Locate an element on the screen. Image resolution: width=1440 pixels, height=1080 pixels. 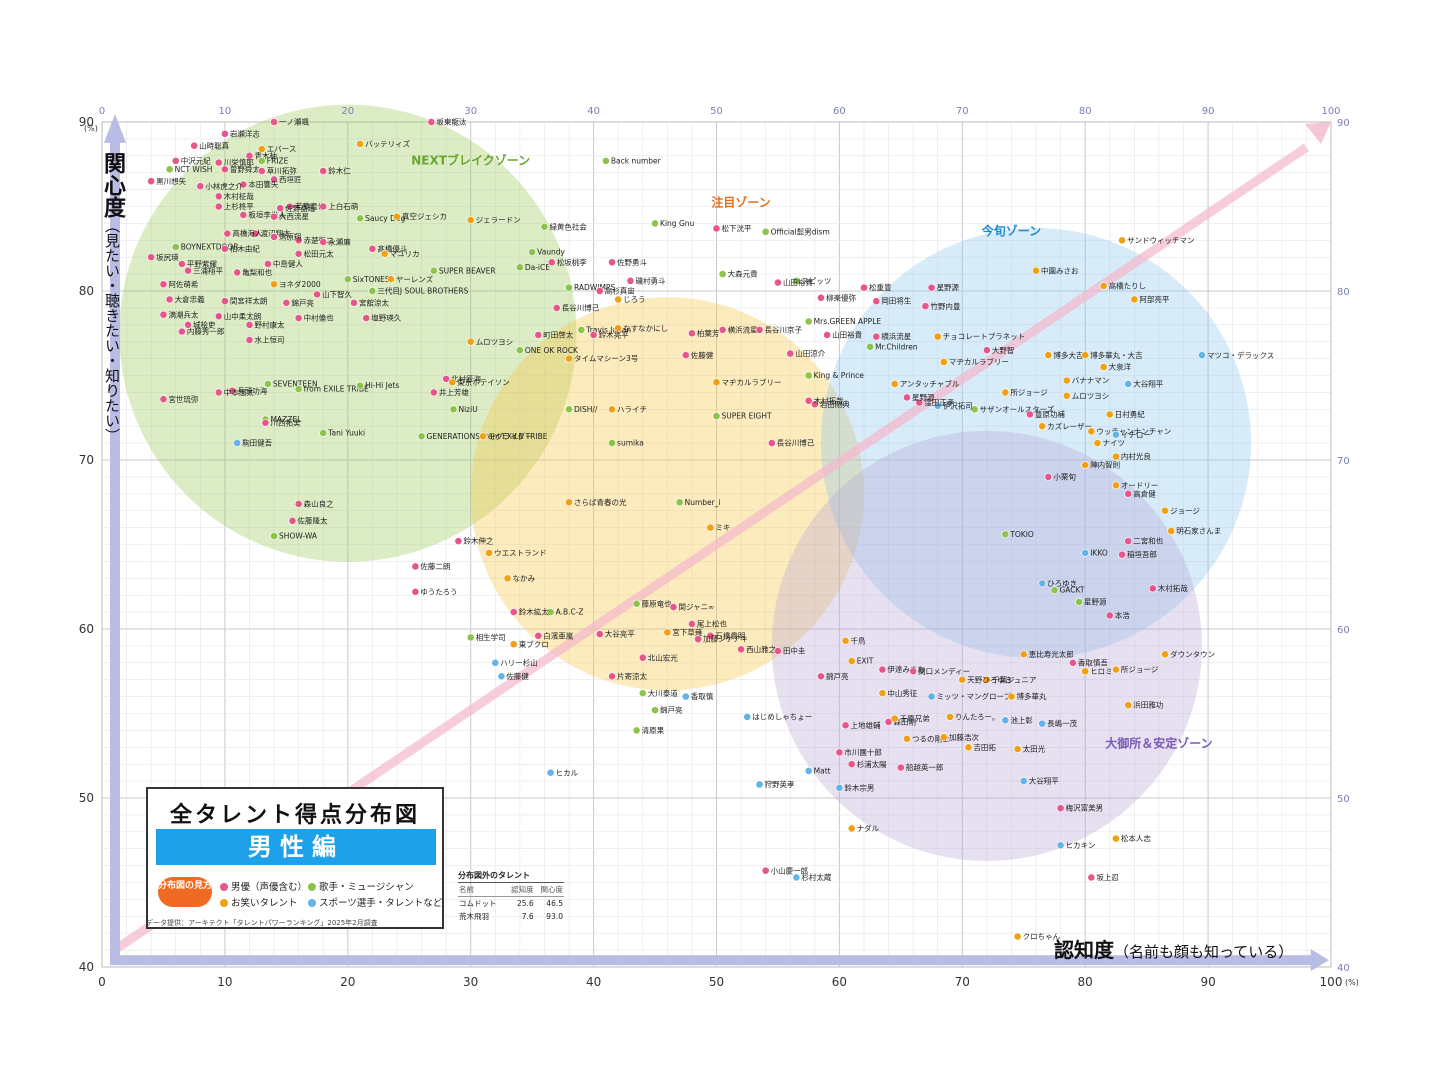
data-point-label: なすなかにし is located at coordinates (645, 328).